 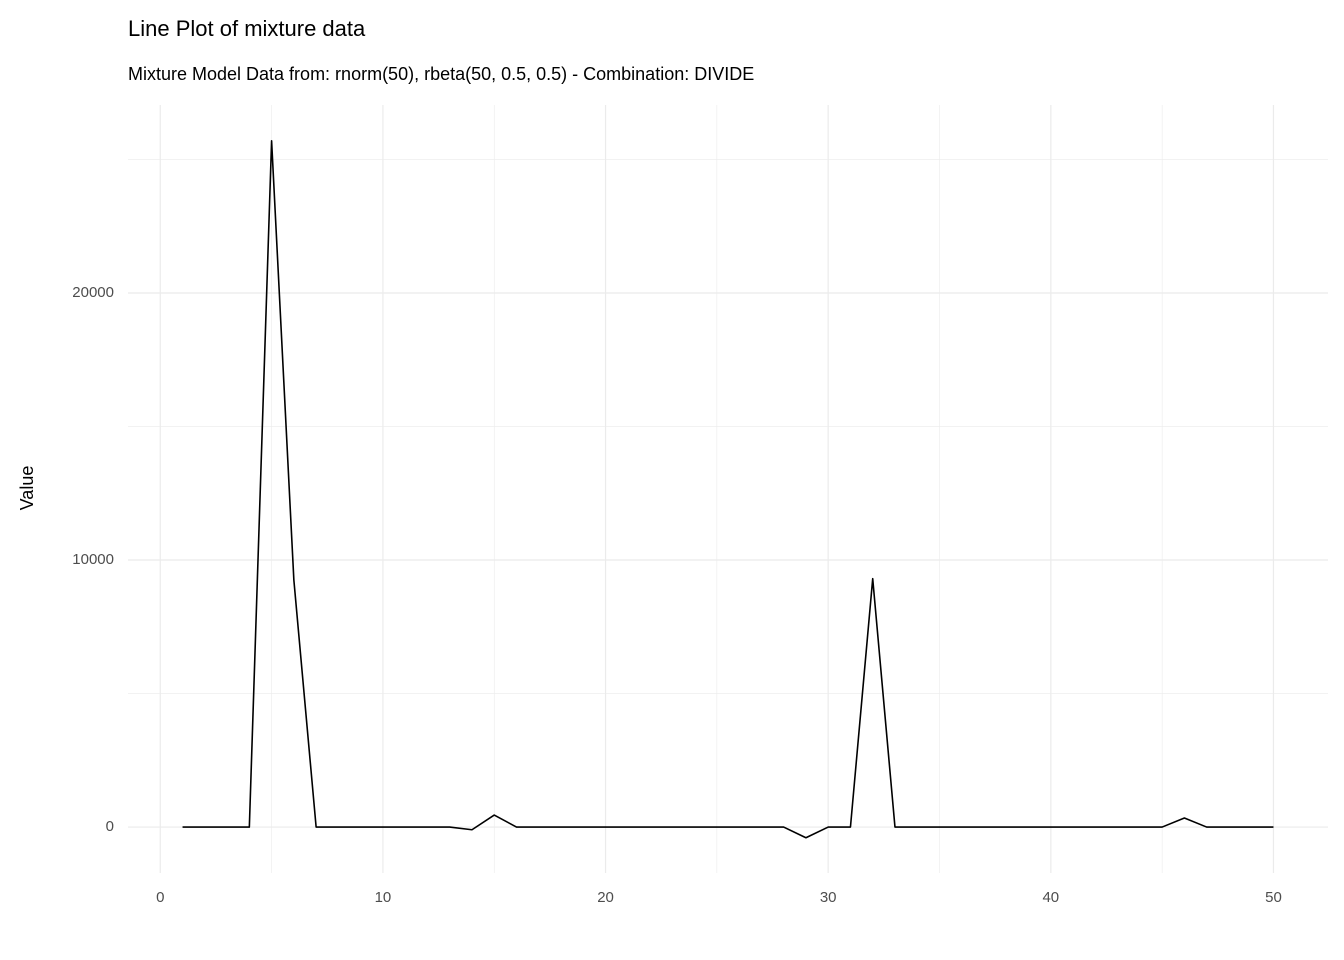 What do you see at coordinates (605, 897) in the screenshot?
I see `x-tick-label: 20` at bounding box center [605, 897].